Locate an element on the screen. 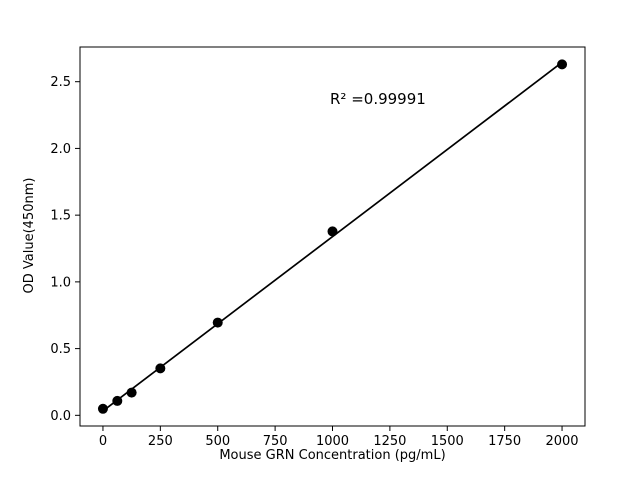 The height and width of the screenshot is (480, 640). x-tick-label: 1500 is located at coordinates (447, 441).